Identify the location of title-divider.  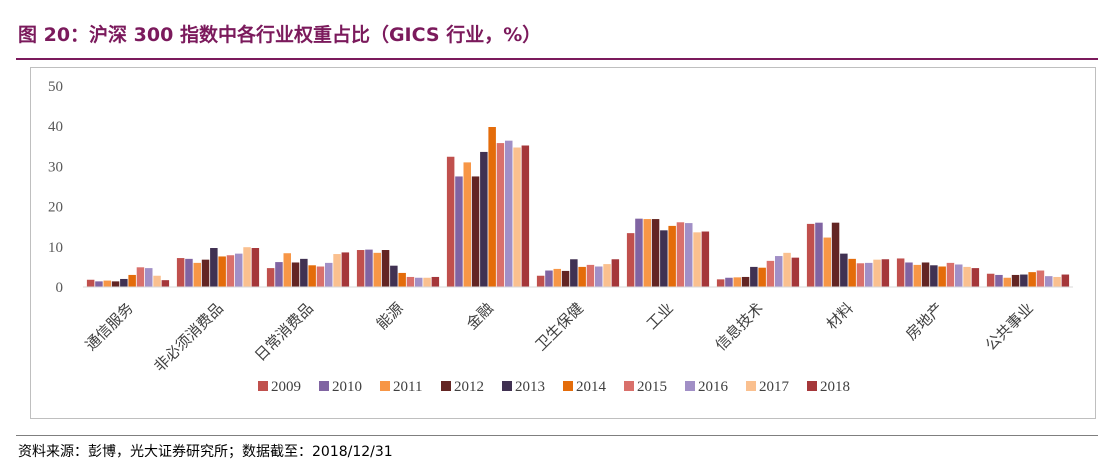
(557, 59).